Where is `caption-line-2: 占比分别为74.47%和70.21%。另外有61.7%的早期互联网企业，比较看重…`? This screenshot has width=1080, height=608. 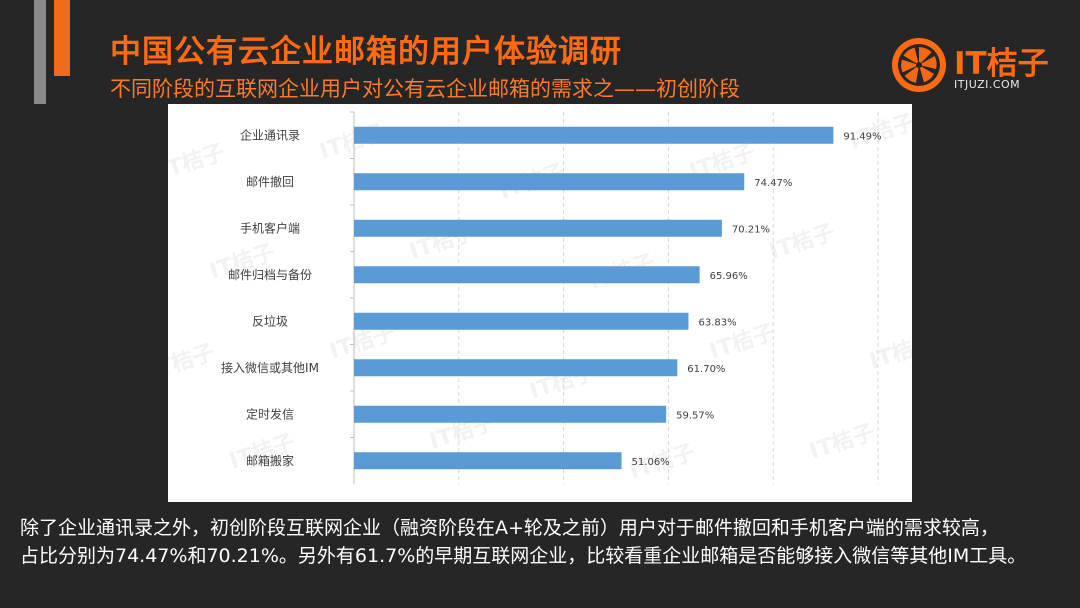 caption-line-2: 占比分别为74.47%和70.21%。另外有61.7%的早期互联网企业，比较看重… is located at coordinates (523, 556).